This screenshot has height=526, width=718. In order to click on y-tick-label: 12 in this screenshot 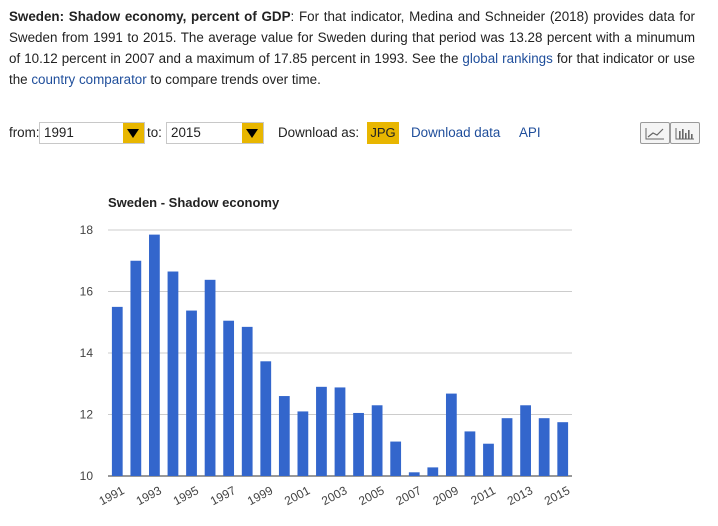, I will do `click(87, 415)`.